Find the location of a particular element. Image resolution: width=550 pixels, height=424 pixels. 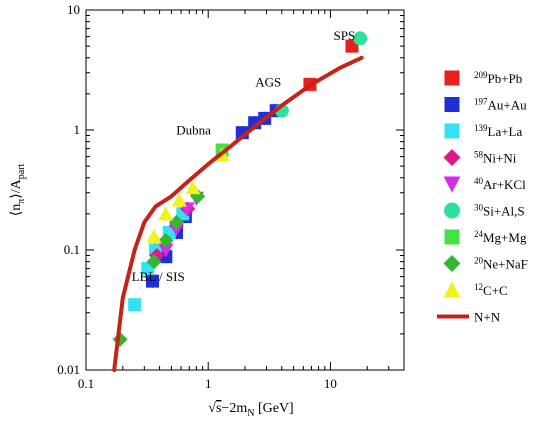

point-40-ar-kcl is located at coordinates (166, 250).